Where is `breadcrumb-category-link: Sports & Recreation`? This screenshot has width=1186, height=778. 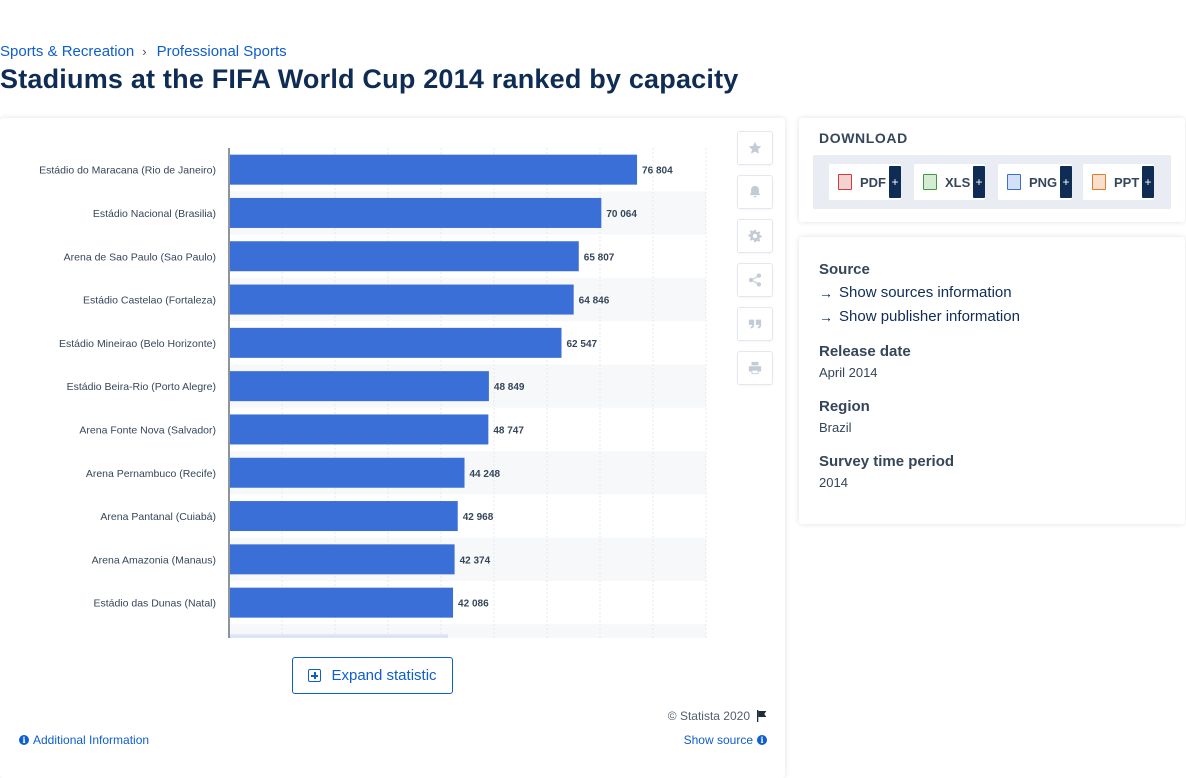 breadcrumb-category-link: Sports & Recreation is located at coordinates (67, 51).